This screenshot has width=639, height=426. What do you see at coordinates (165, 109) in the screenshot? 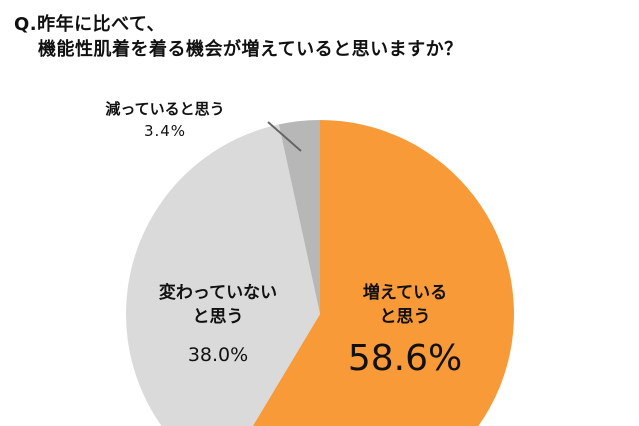
I see `label-decrease-text: 減っていると思う` at bounding box center [165, 109].